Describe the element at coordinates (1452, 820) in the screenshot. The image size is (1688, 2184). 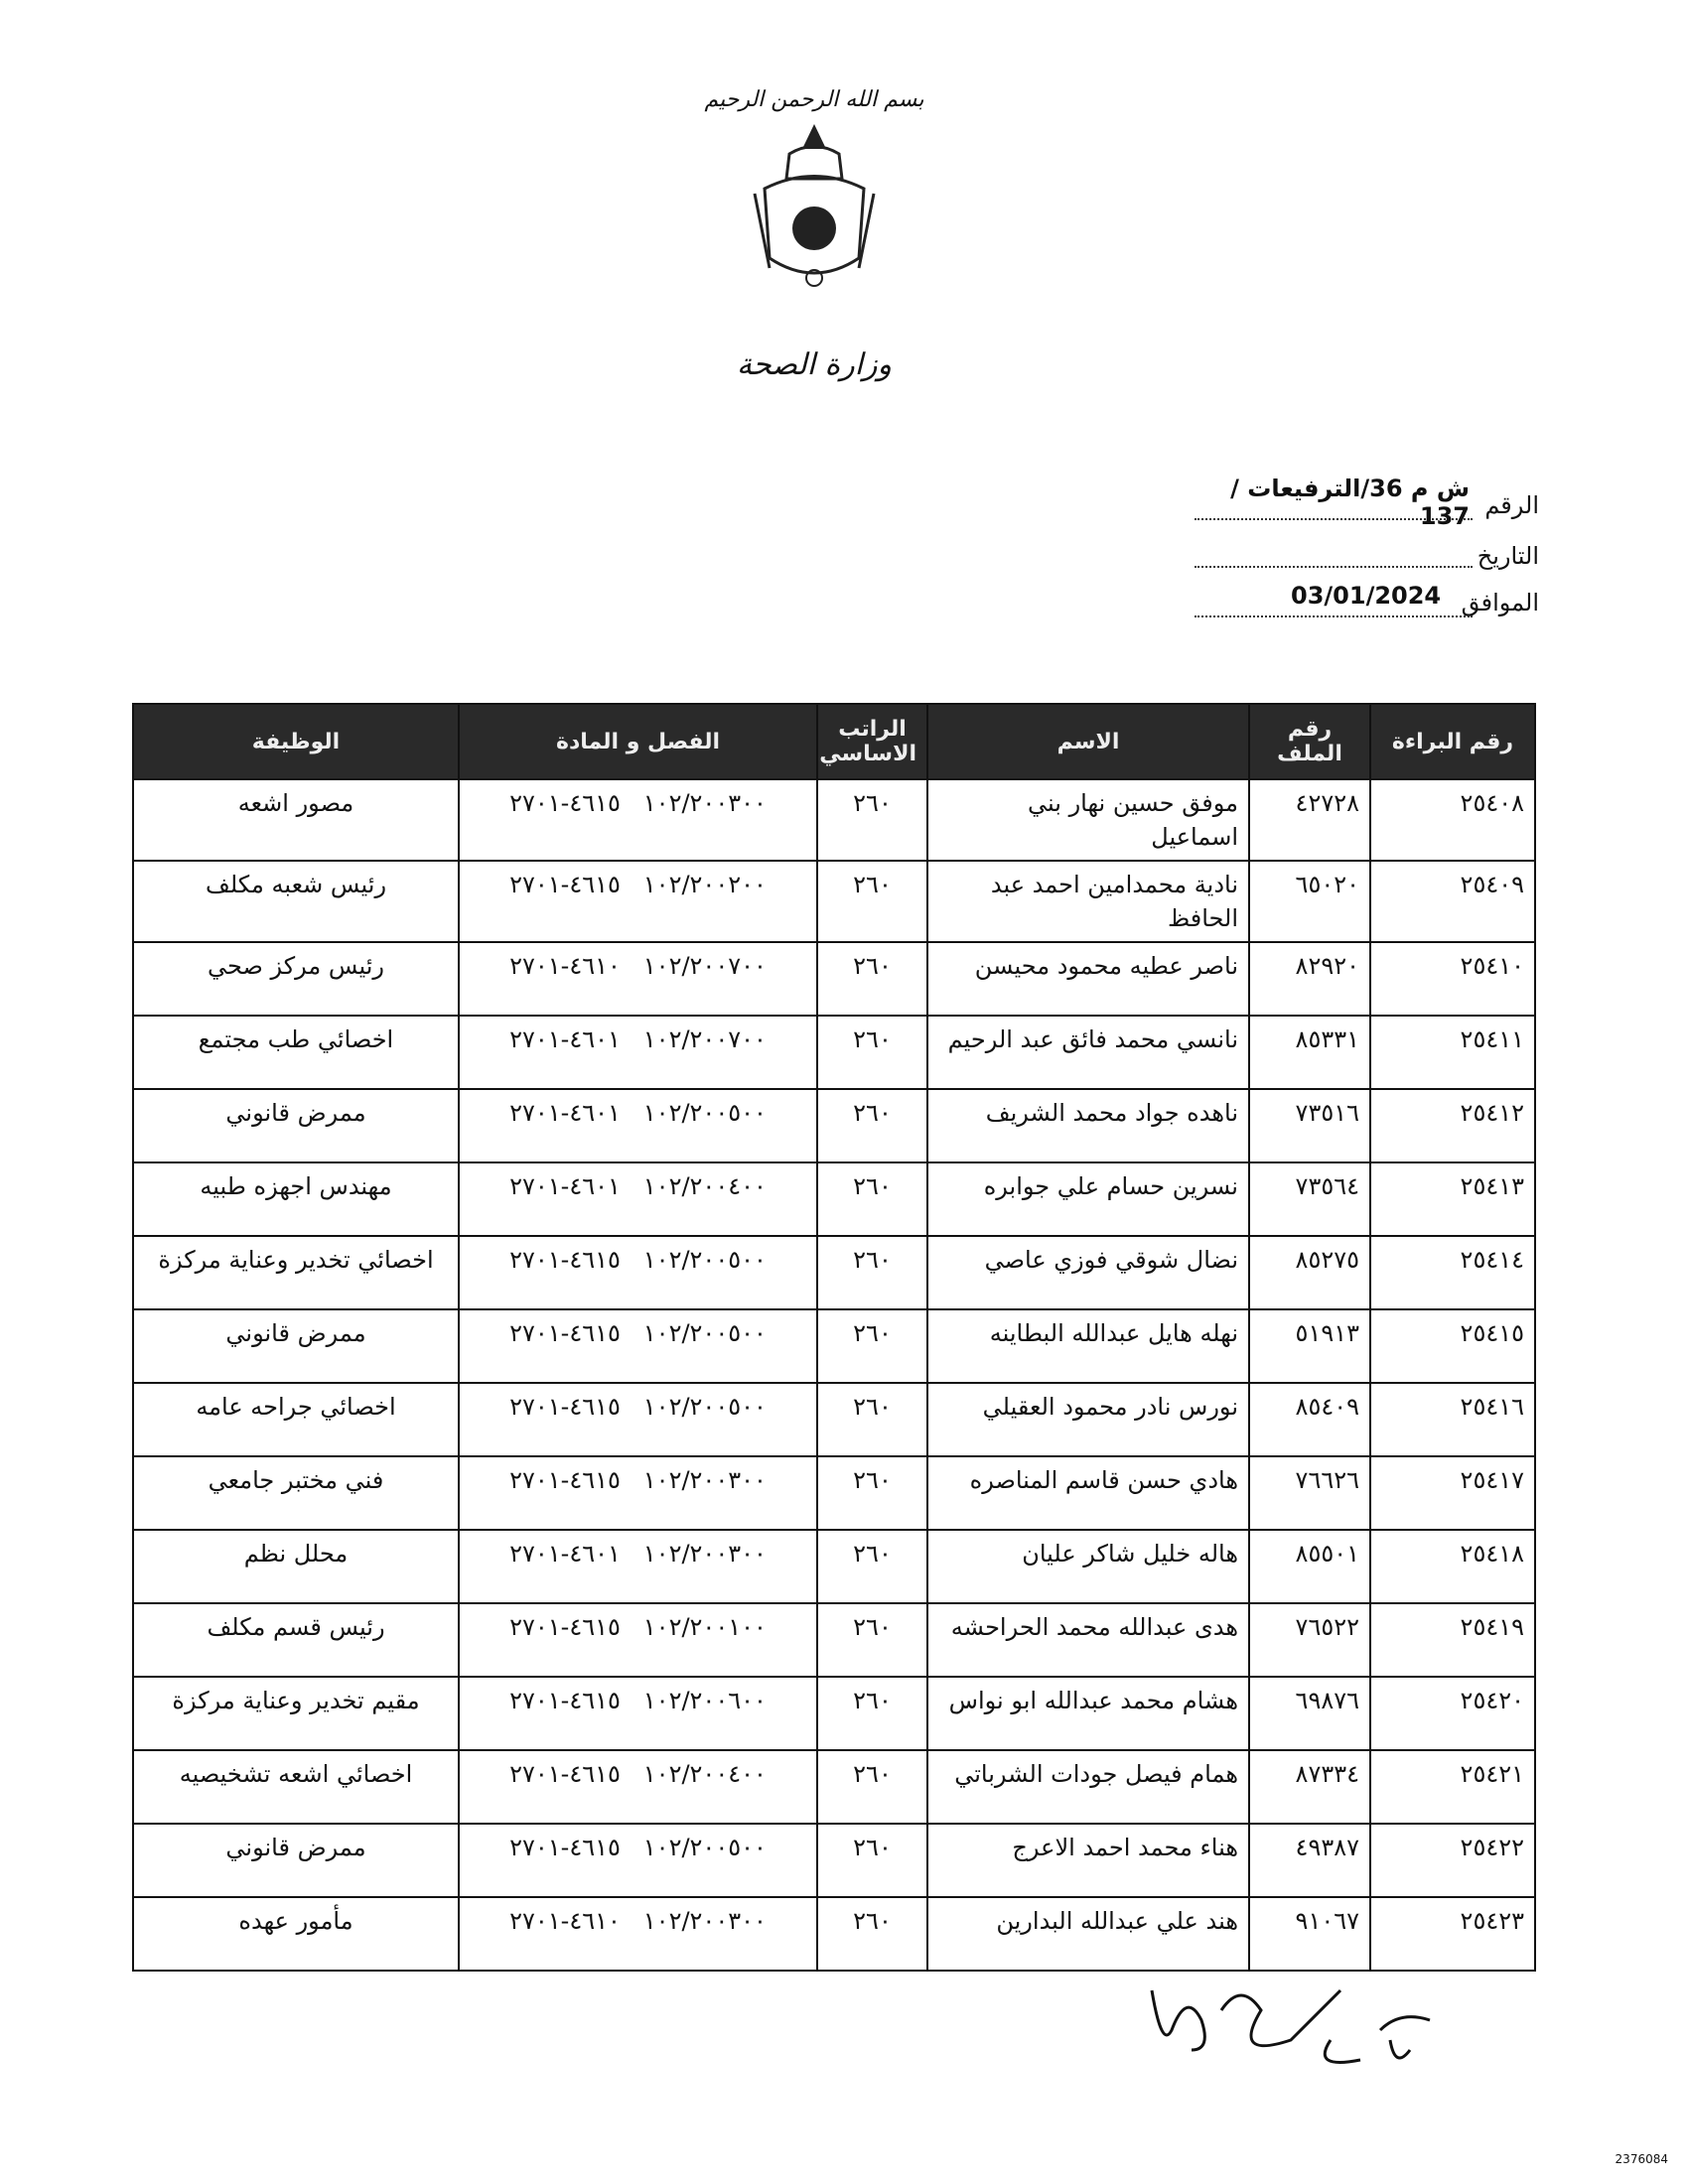
I see `table-cell: ٢٥٤٠٨` at that location.